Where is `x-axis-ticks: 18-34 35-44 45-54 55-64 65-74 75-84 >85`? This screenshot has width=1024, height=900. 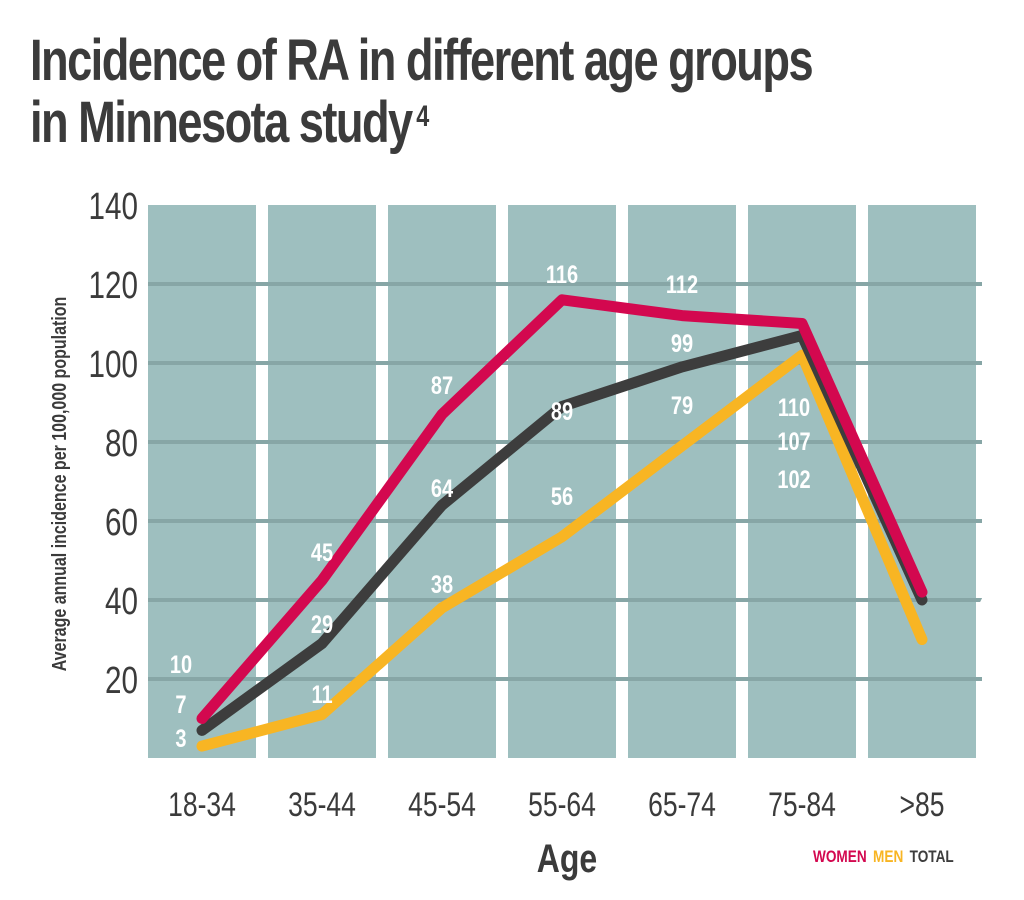 x-axis-ticks: 18-34 35-44 45-54 55-64 65-74 75-84 >85 is located at coordinates (556, 805).